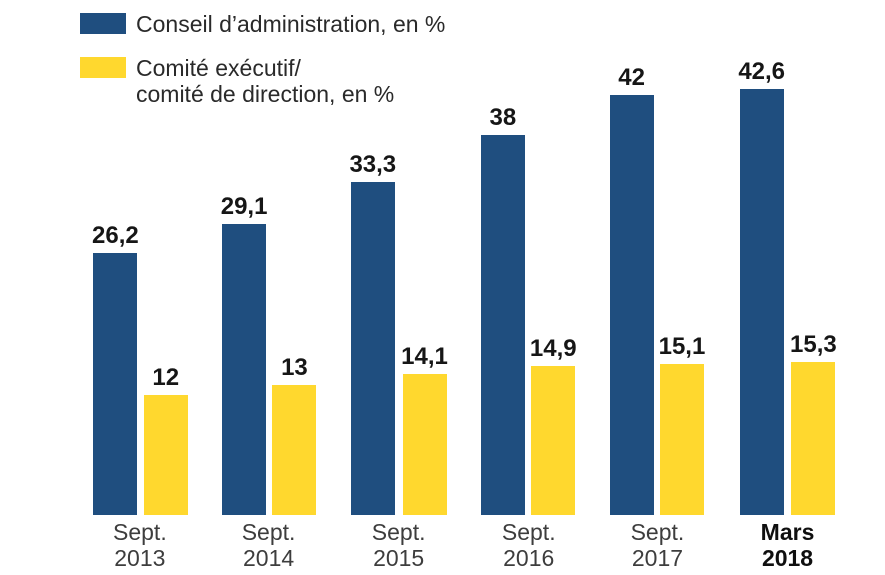  What do you see at coordinates (762, 71) in the screenshot?
I see `bar-value-label: 42,6` at bounding box center [762, 71].